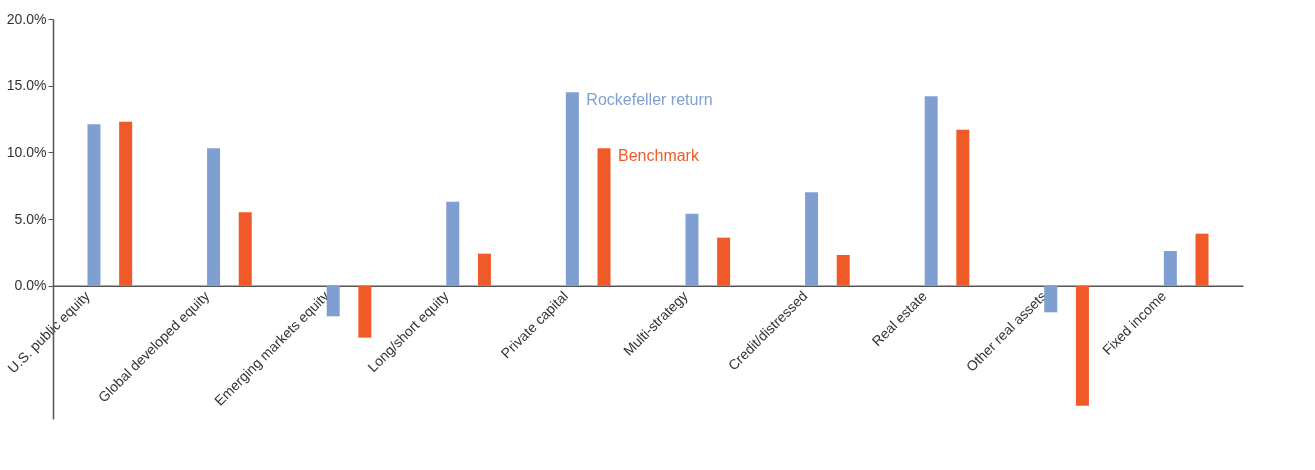 This screenshot has width=1315, height=470. What do you see at coordinates (659, 156) in the screenshot?
I see `series-label: Benchmark` at bounding box center [659, 156].